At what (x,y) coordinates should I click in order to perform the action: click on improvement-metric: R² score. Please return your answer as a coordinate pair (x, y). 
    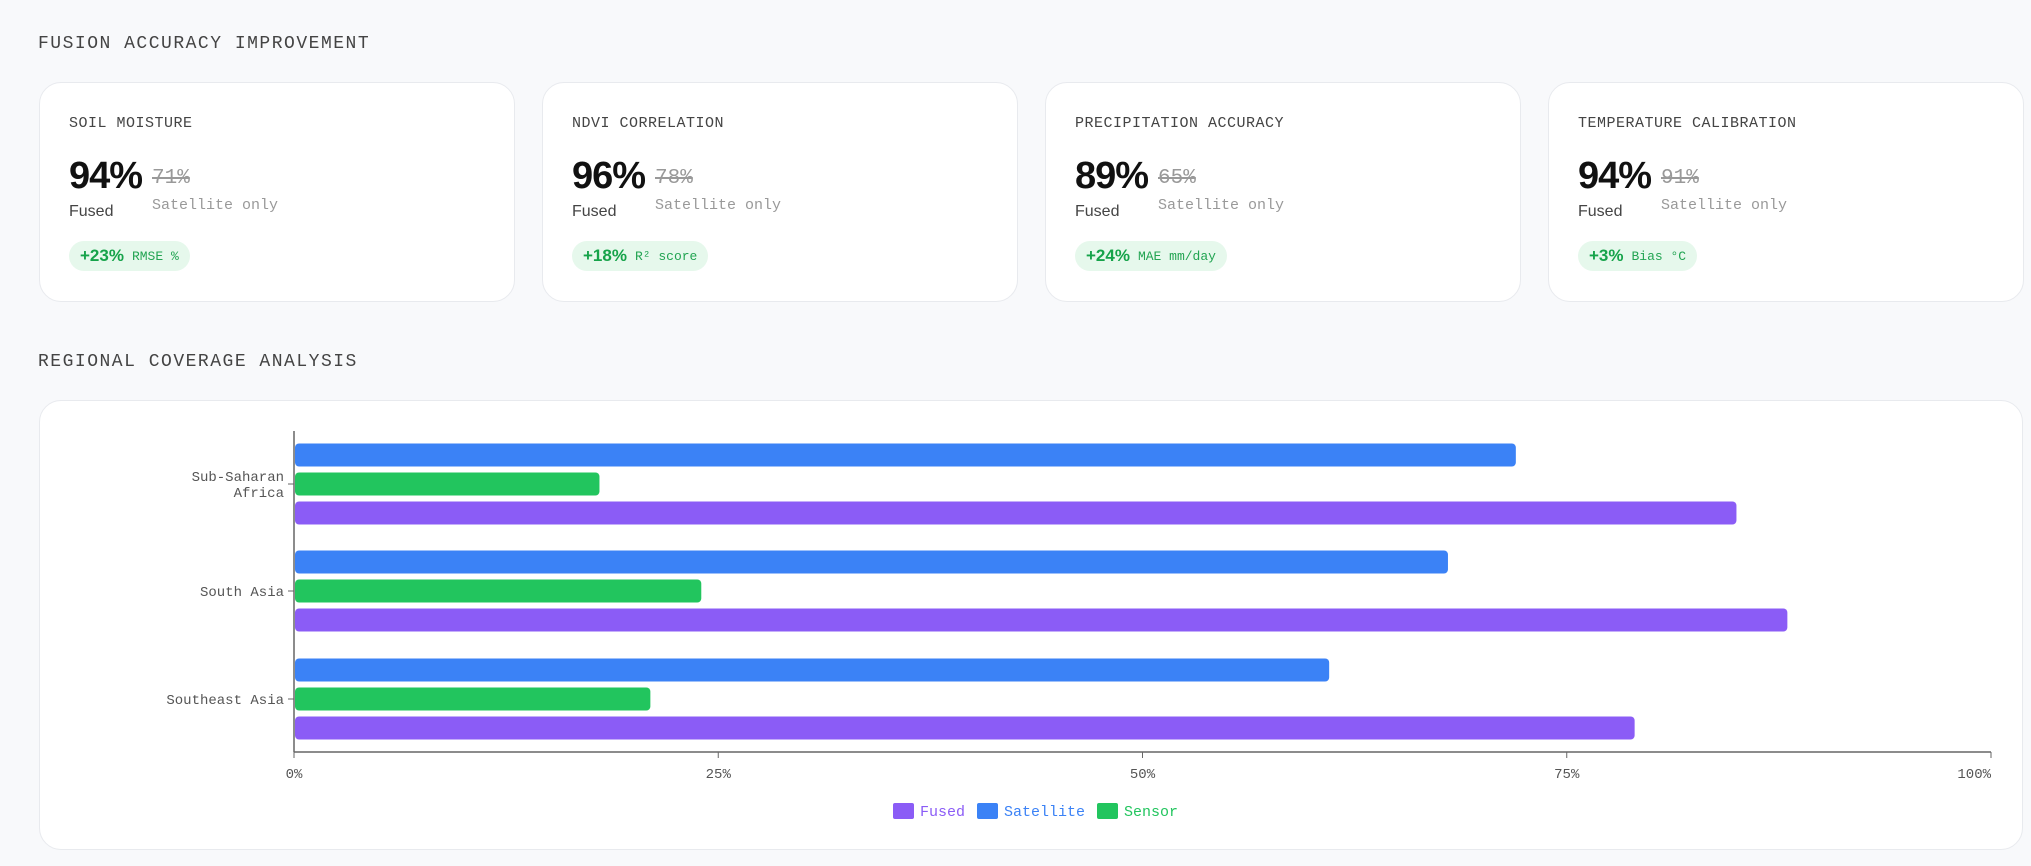
    Looking at the image, I should click on (666, 256).